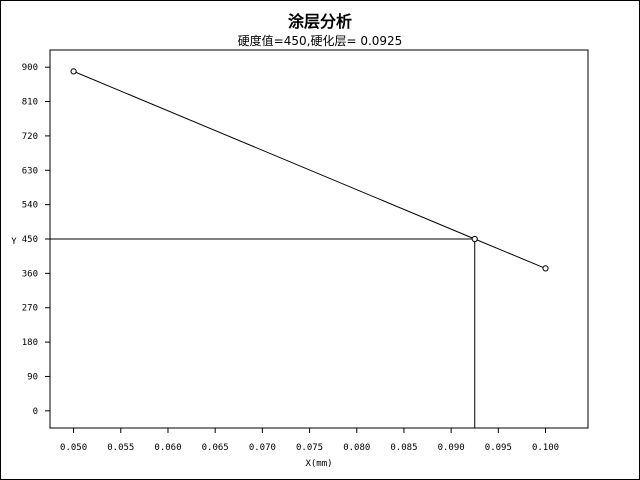 The image size is (640, 480). I want to click on x-tick-label: 0.065, so click(215, 448).